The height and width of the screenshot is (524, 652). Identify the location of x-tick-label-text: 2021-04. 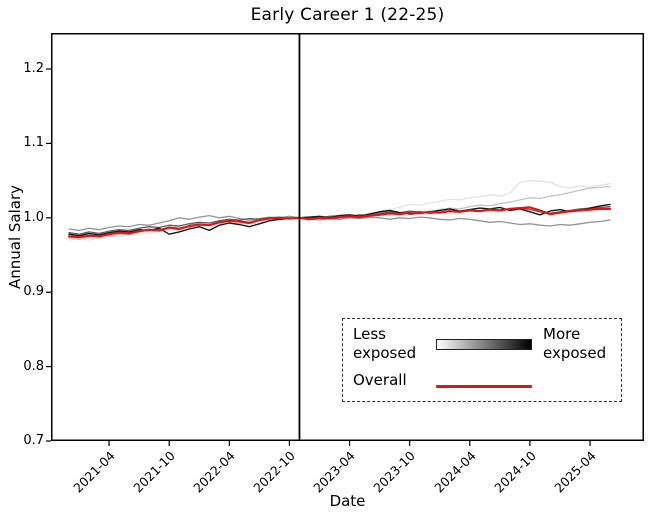
(94, 472).